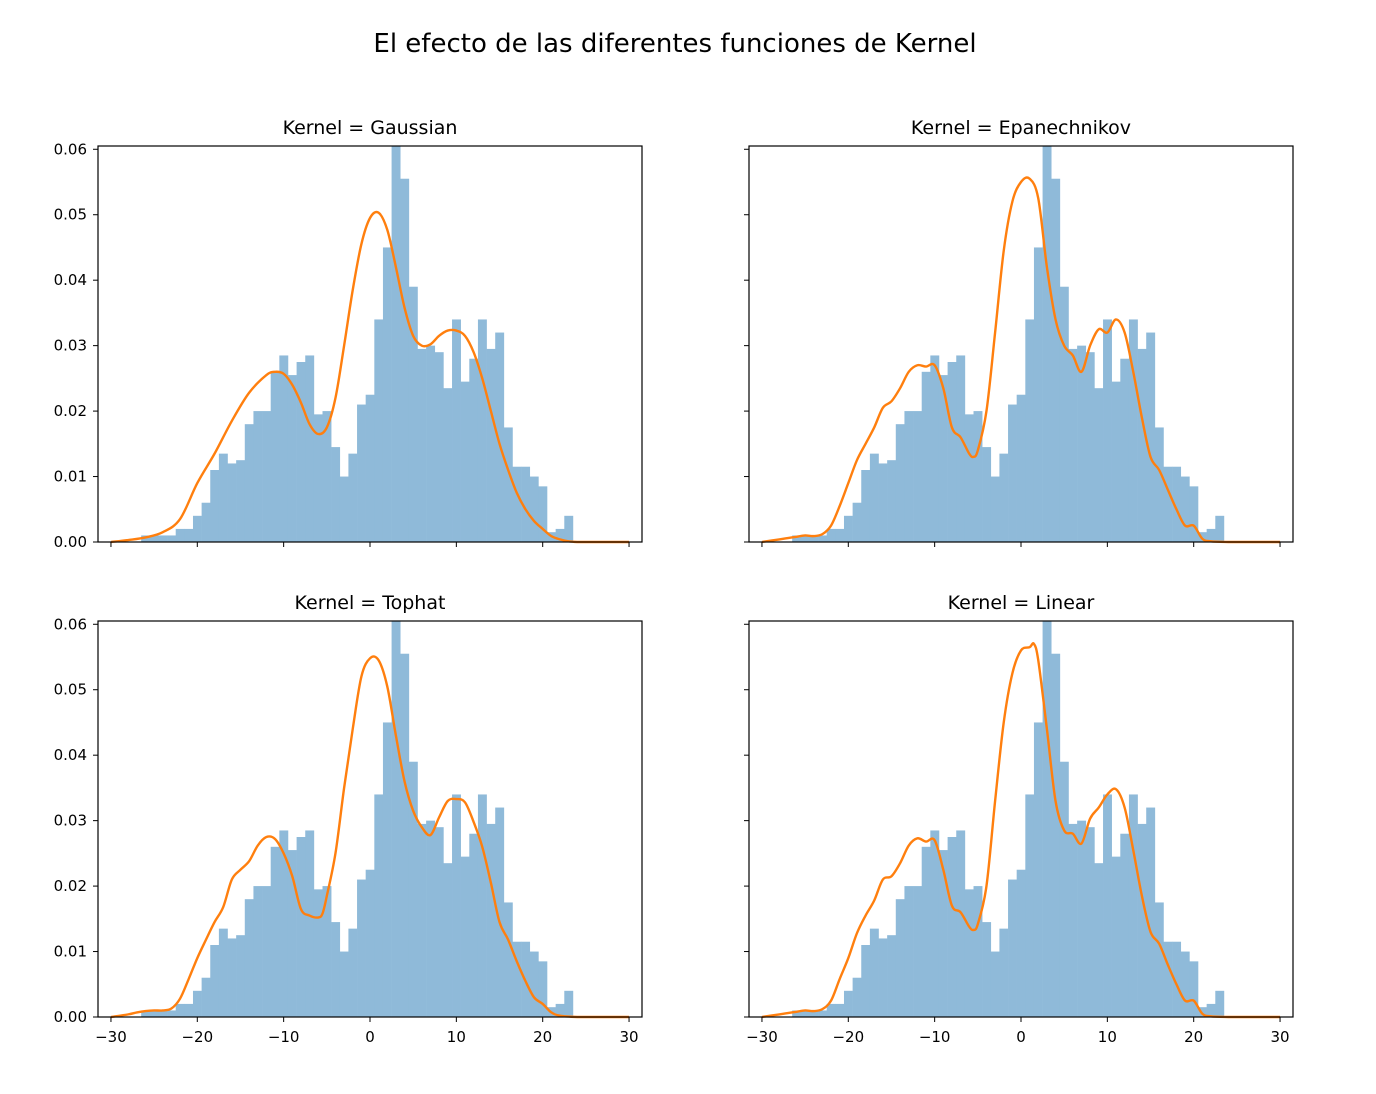 Image resolution: width=1376 pixels, height=1094 pixels. Describe the element at coordinates (370, 128) in the screenshot. I see `subplot-title: Kernel = Gaussian` at that location.